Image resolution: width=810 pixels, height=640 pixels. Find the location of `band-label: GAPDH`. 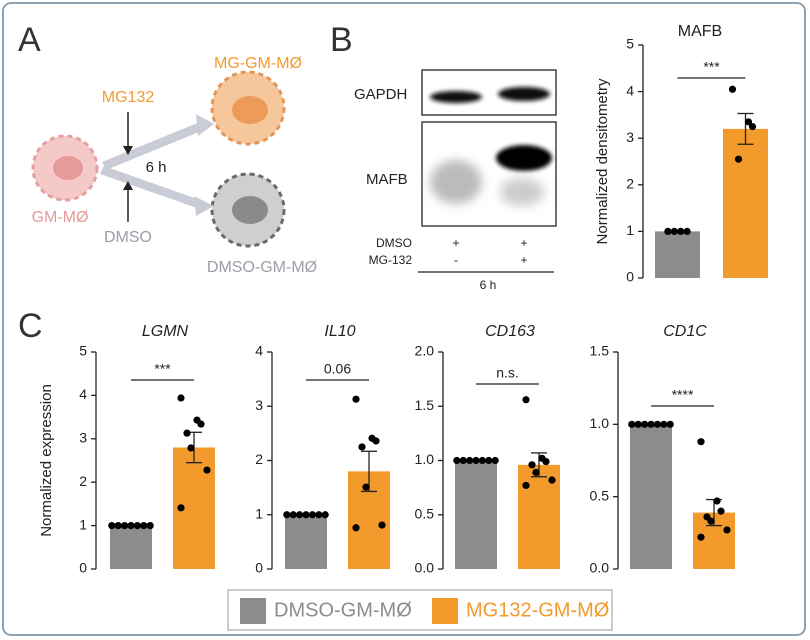

band-label: GAPDH is located at coordinates (380, 94).